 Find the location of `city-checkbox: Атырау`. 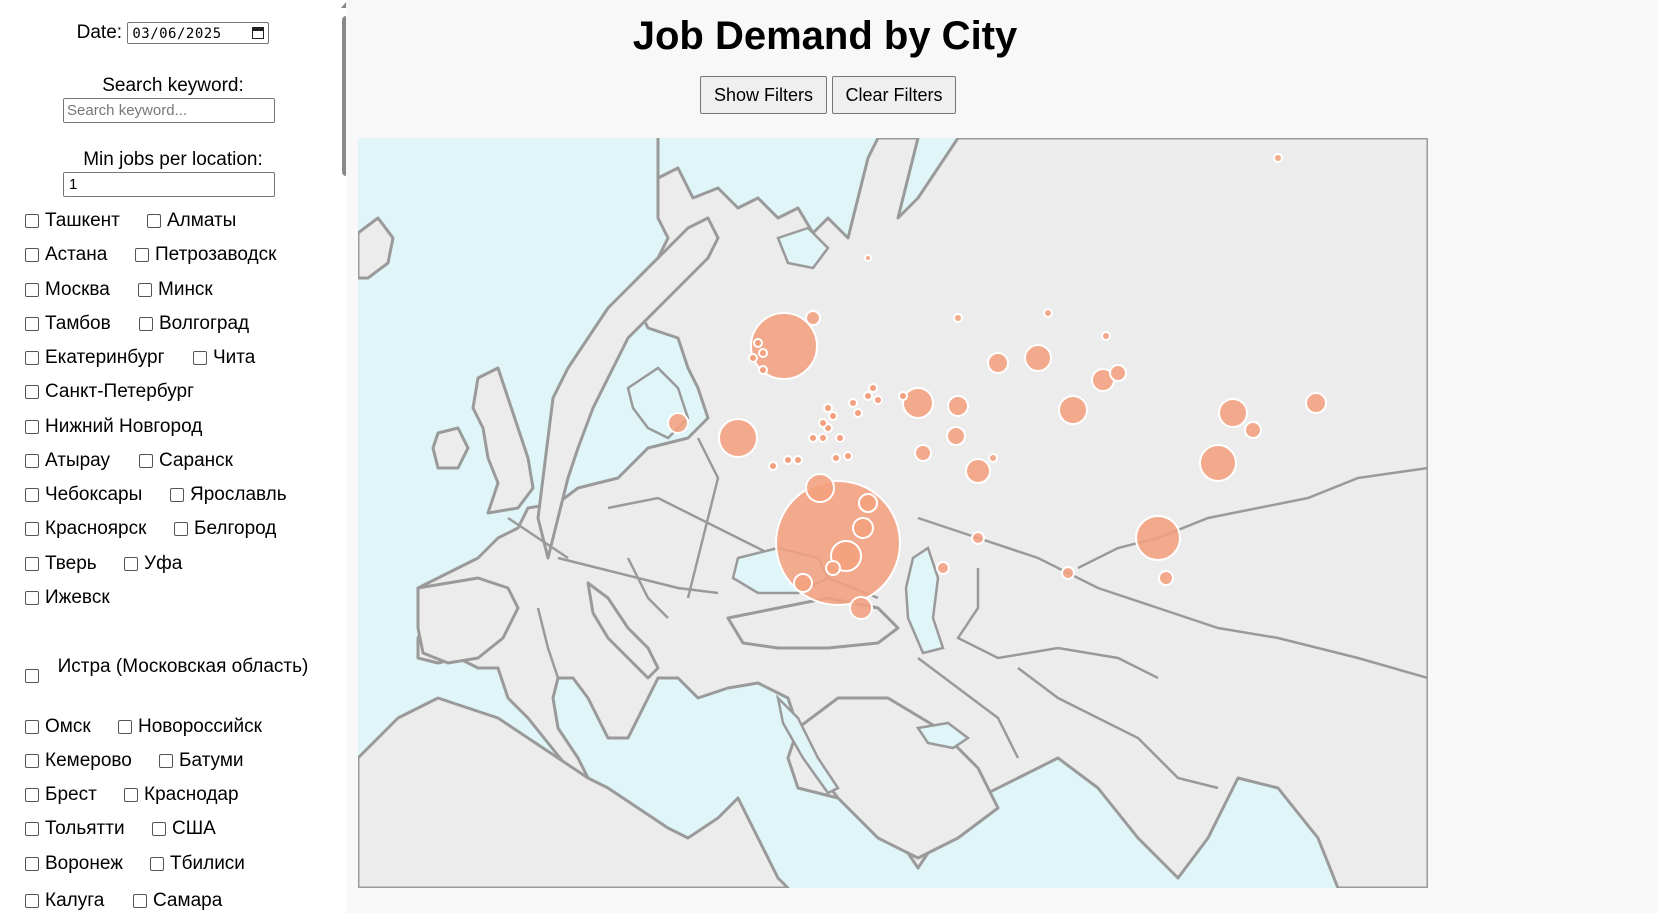

city-checkbox: Атырау is located at coordinates (67, 461).